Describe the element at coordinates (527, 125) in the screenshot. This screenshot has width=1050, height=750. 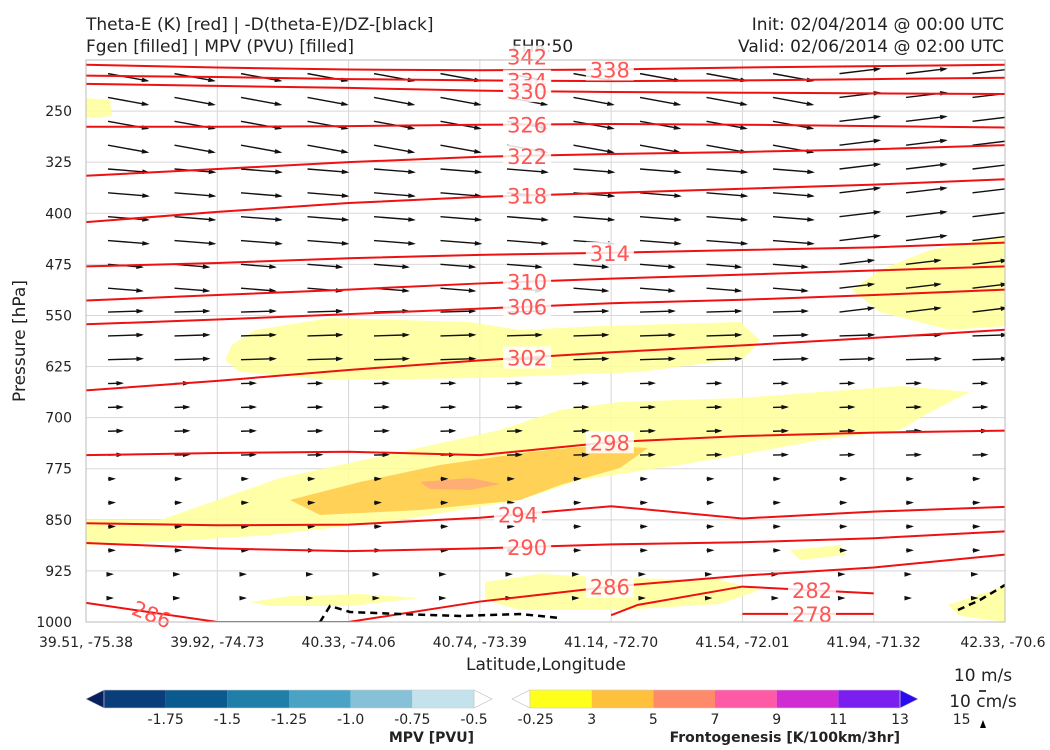
I see `contour-label: 326` at that location.